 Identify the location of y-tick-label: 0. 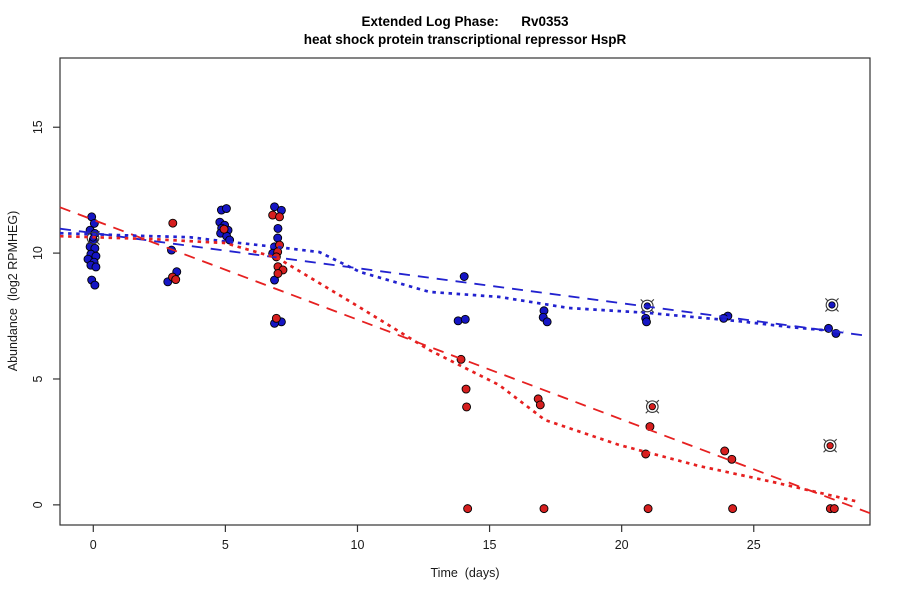
(38, 504).